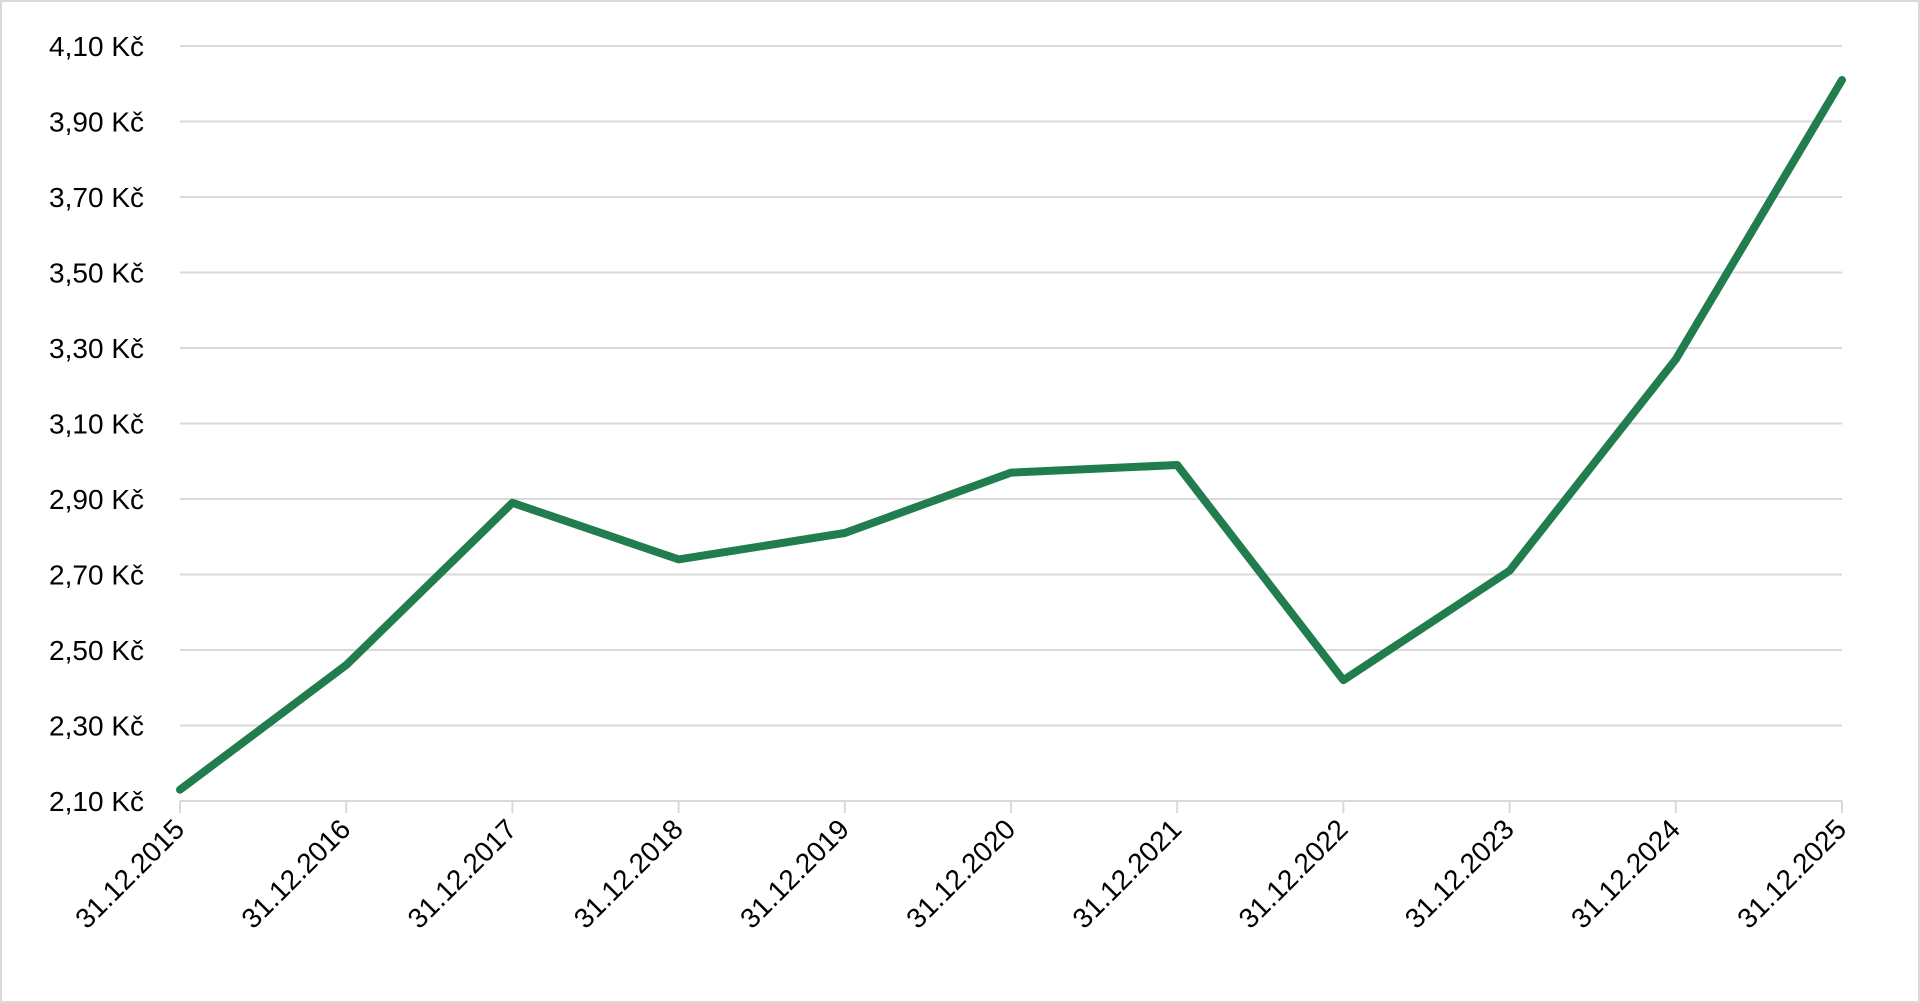  I want to click on x-tick-label: 31.12.2025, so click(1791, 873).